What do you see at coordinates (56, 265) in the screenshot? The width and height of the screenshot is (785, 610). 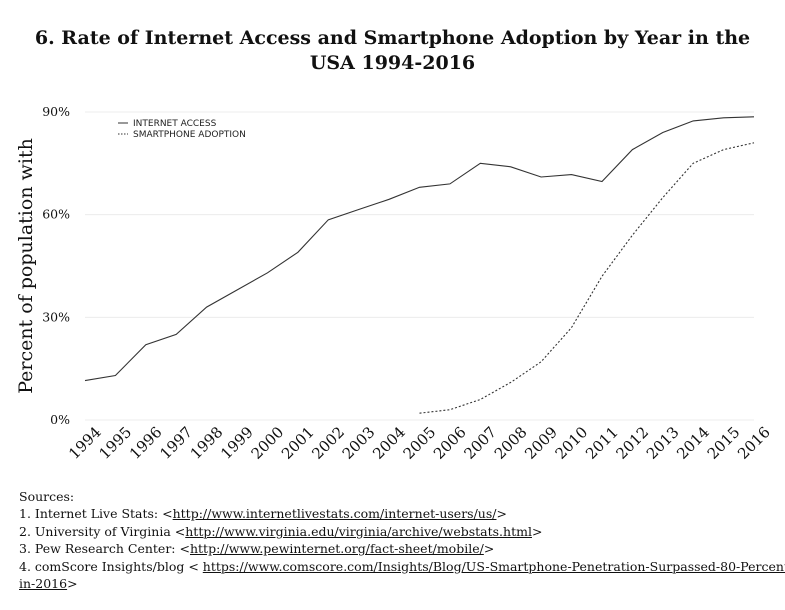 I see `y-axis-tick-labels: 0% 30% 60% 90%` at bounding box center [56, 265].